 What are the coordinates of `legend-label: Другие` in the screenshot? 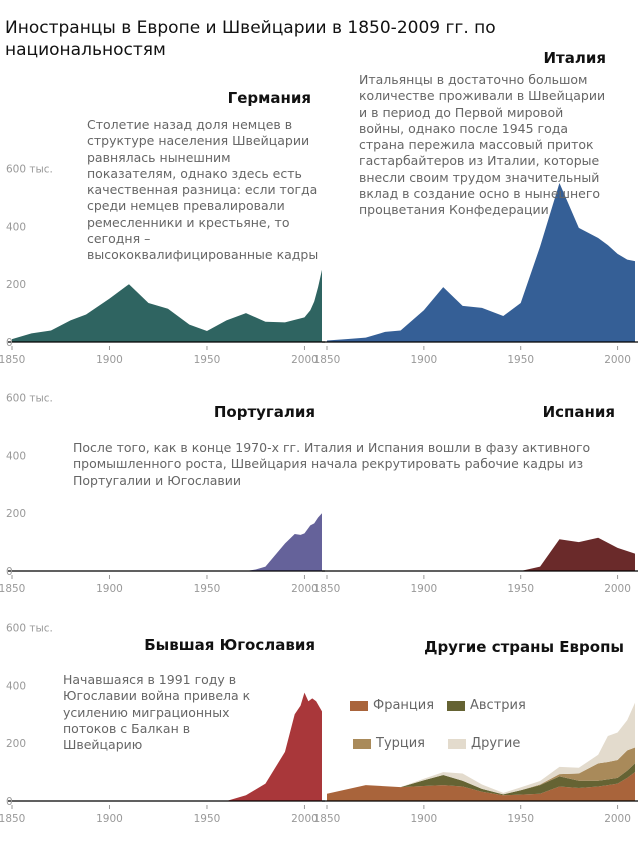 It's located at (496, 743).